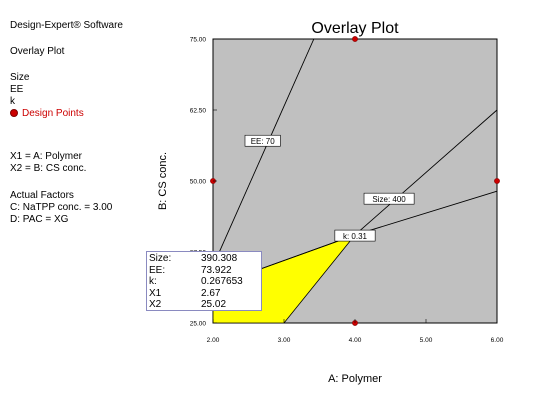 The height and width of the screenshot is (402, 537). I want to click on flag-row-x2: X2 25.02, so click(205, 305).